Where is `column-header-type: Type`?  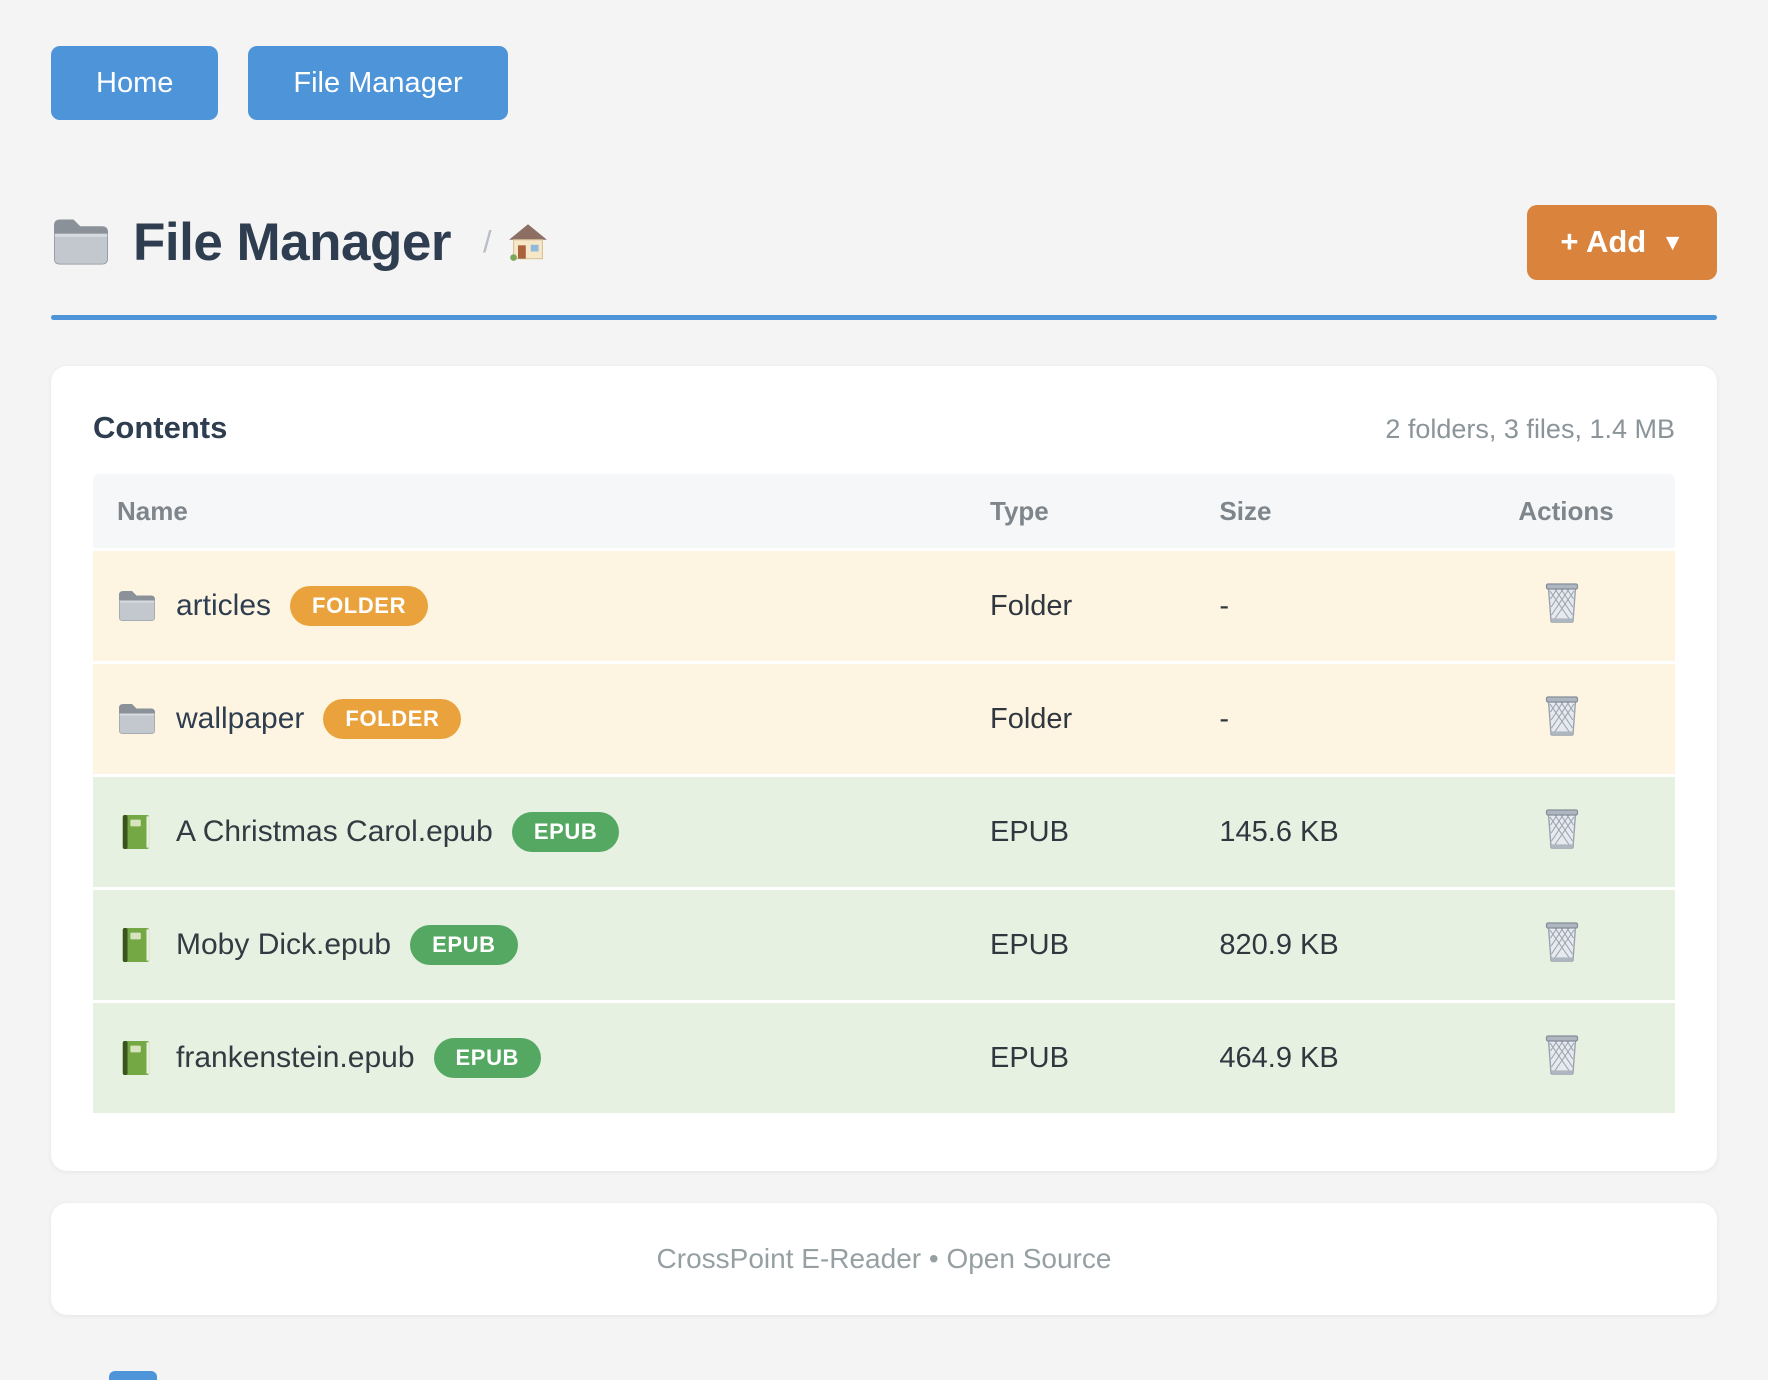 column-header-type: Type is located at coordinates (1105, 511).